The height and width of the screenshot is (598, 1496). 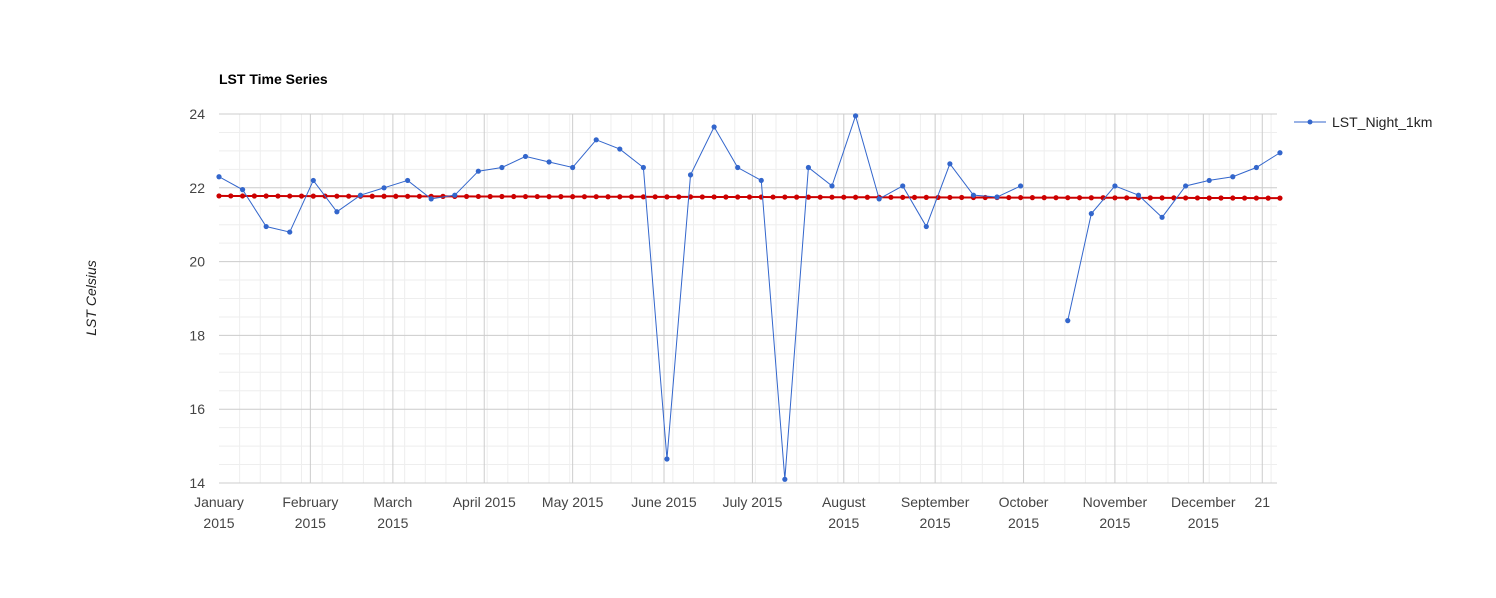 I want to click on x-tick-label: February, so click(x=310, y=502).